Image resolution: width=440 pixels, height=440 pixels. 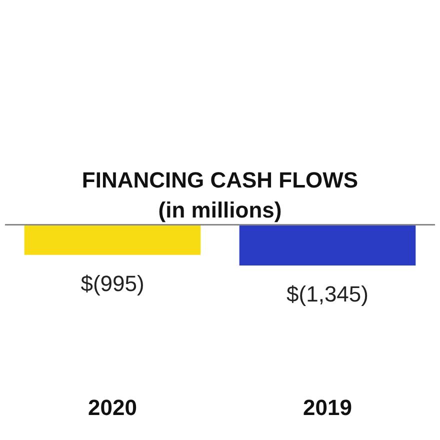 I want to click on chart-title: FINANCING CASH FLOWS, so click(x=220, y=179).